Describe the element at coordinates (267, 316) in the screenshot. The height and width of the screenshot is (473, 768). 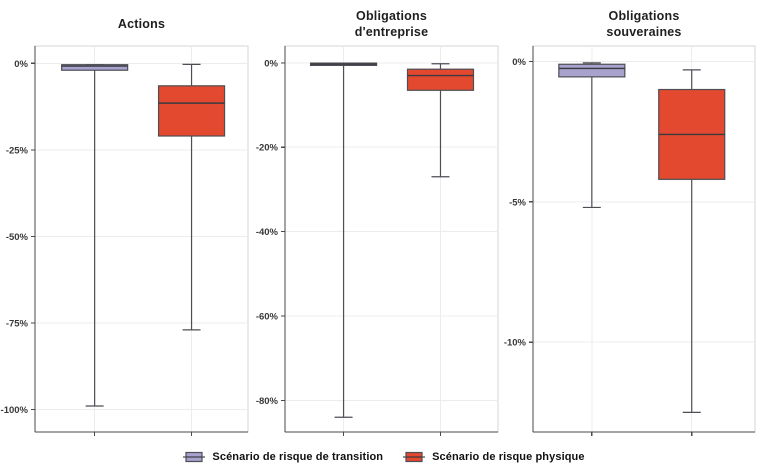
I see `svg-text: -60%` at that location.